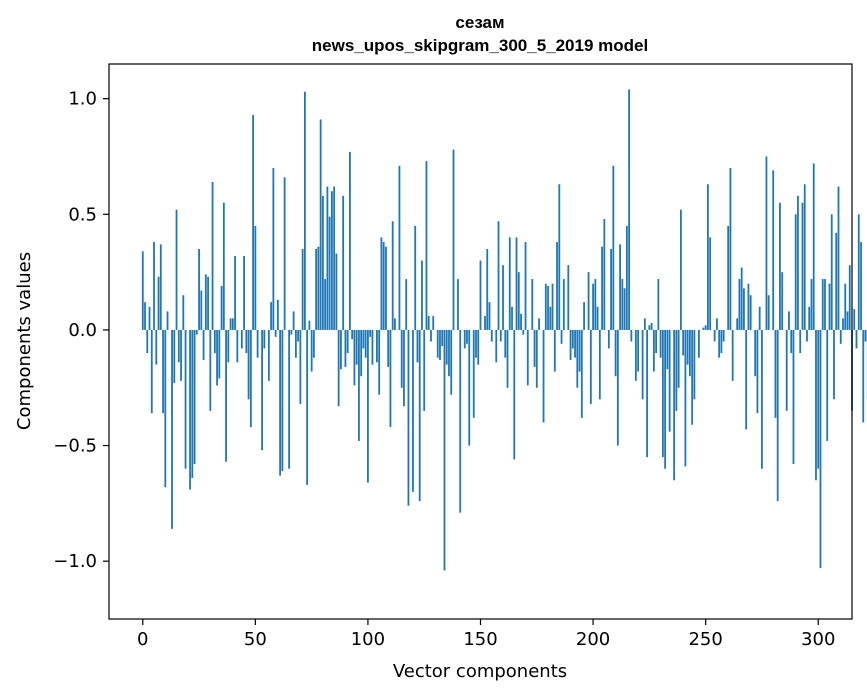 The height and width of the screenshot is (696, 867). What do you see at coordinates (368, 639) in the screenshot?
I see `x-tick-label: 100` at bounding box center [368, 639].